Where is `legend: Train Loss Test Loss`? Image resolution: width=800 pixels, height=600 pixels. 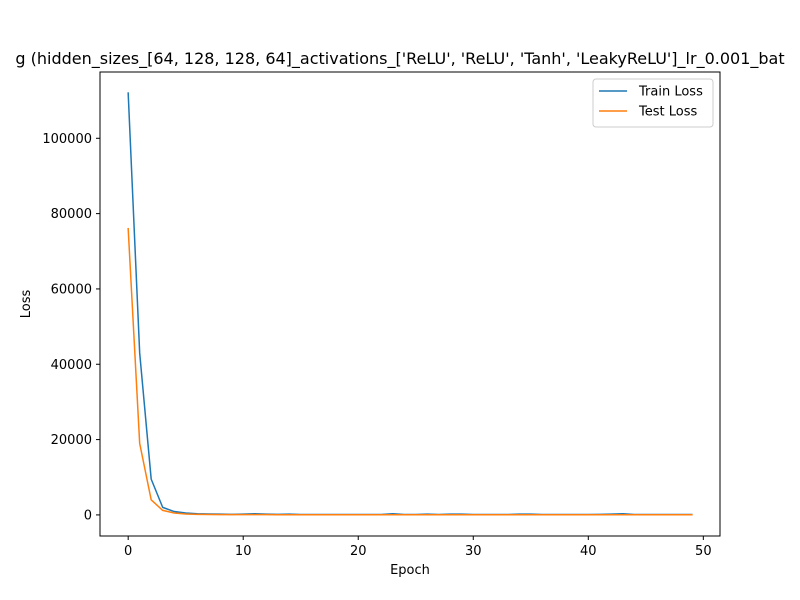
legend: Train Loss Test Loss is located at coordinates (653, 103).